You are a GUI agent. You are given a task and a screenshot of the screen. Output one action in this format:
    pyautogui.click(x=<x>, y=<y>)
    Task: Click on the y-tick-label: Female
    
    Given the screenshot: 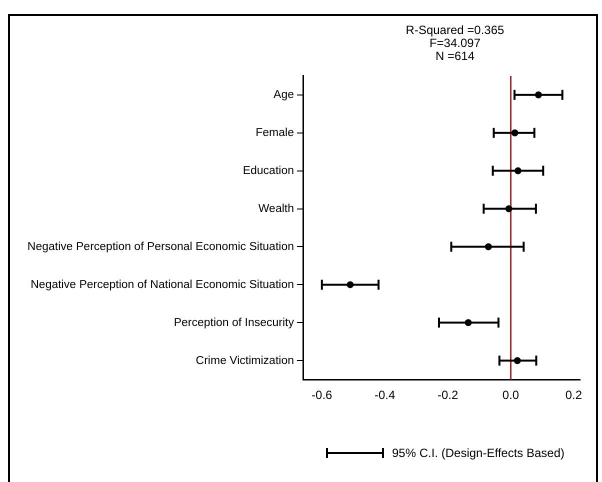 What is the action you would take?
    pyautogui.click(x=275, y=133)
    